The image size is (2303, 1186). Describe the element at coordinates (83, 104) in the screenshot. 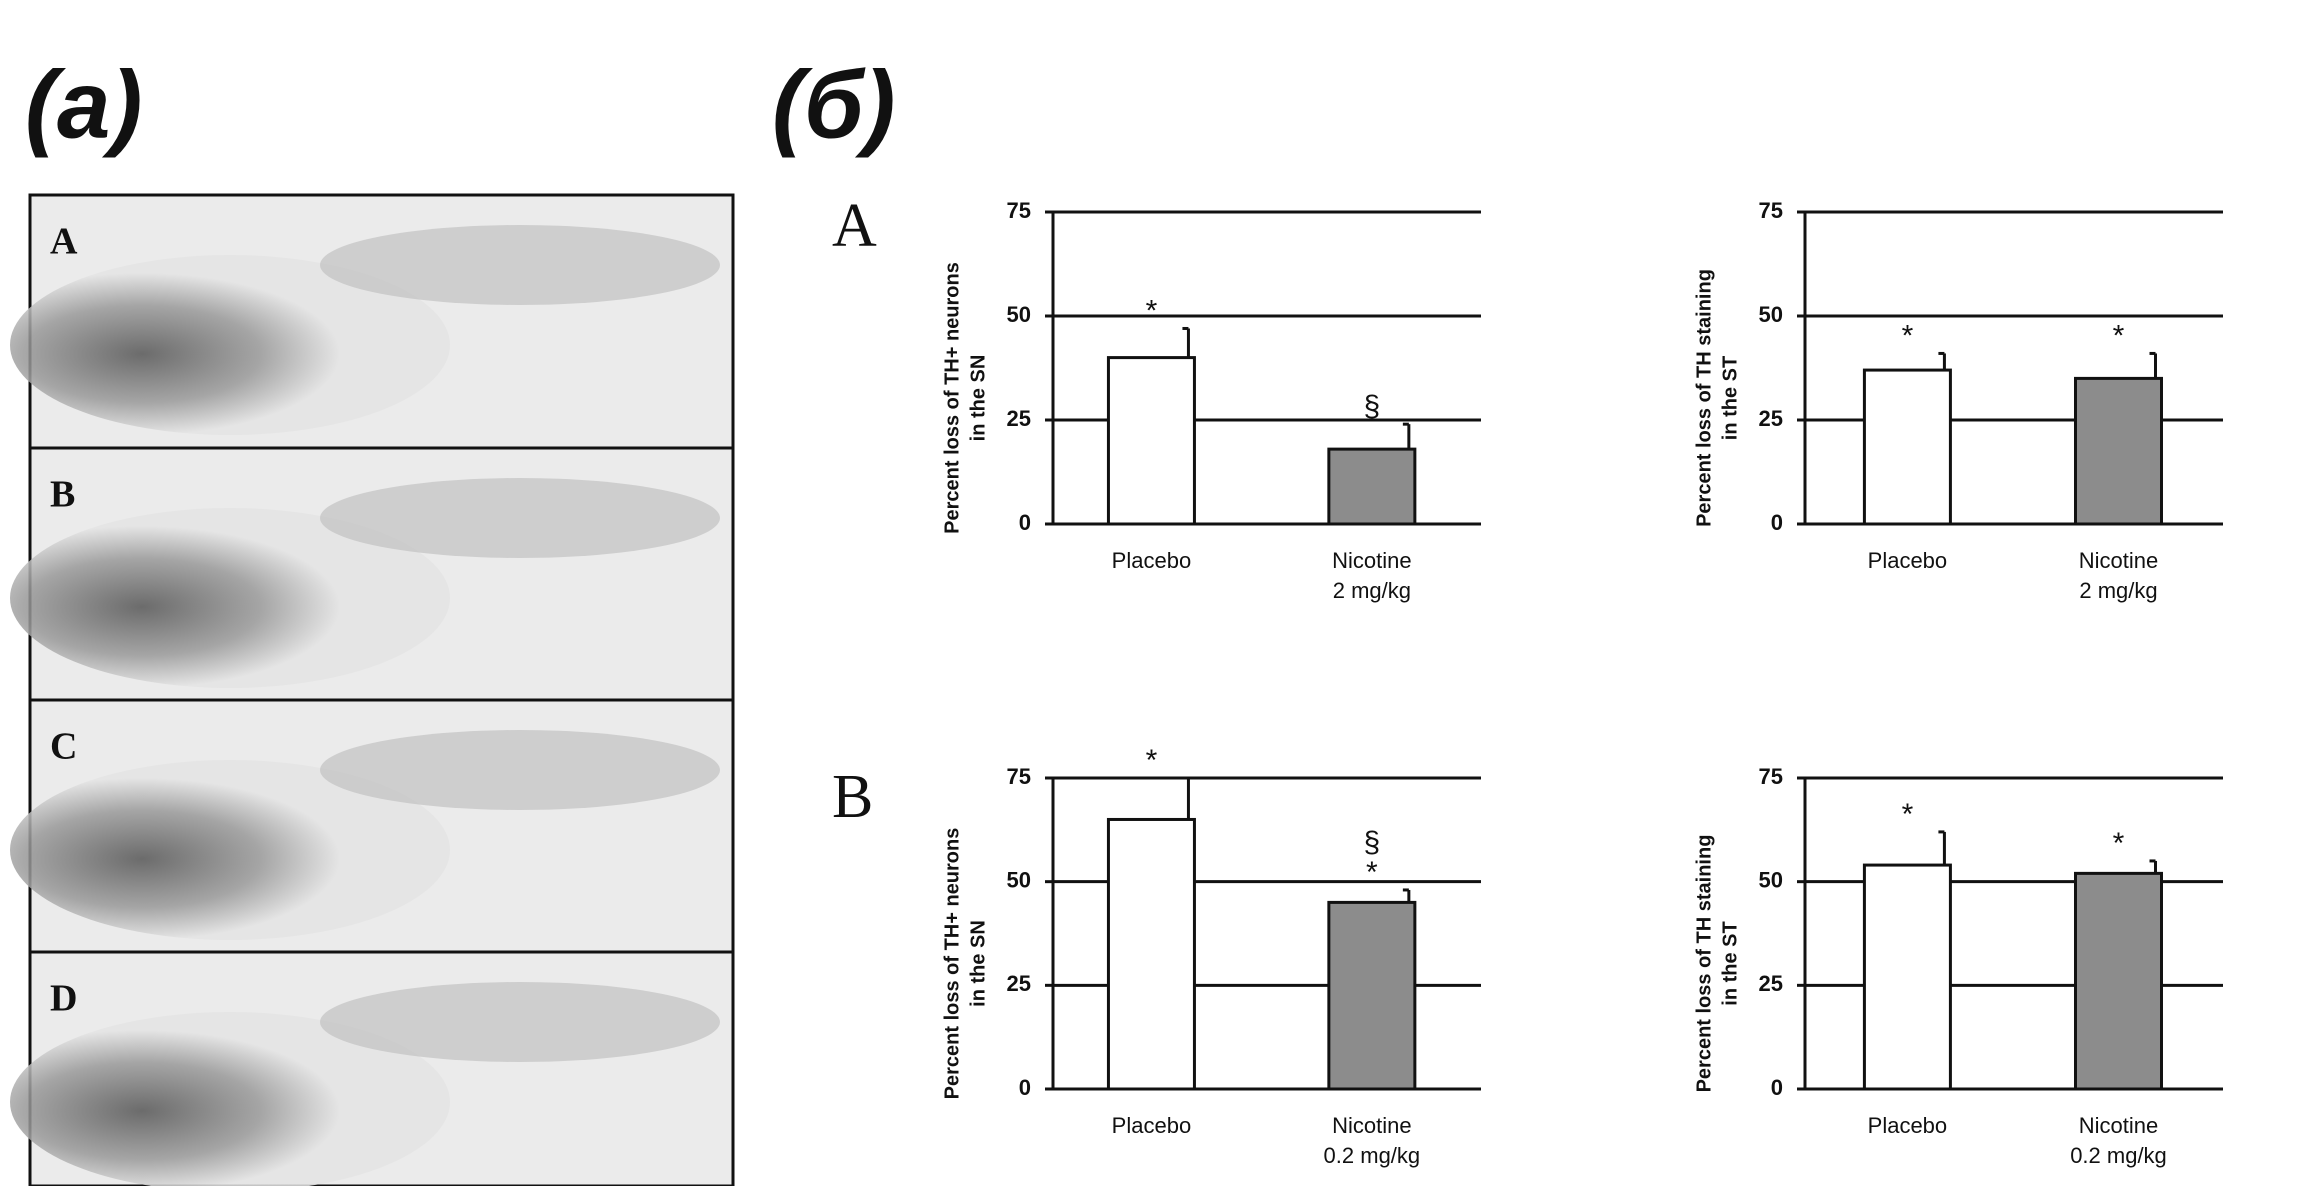

I see `panel-label: (a)` at that location.